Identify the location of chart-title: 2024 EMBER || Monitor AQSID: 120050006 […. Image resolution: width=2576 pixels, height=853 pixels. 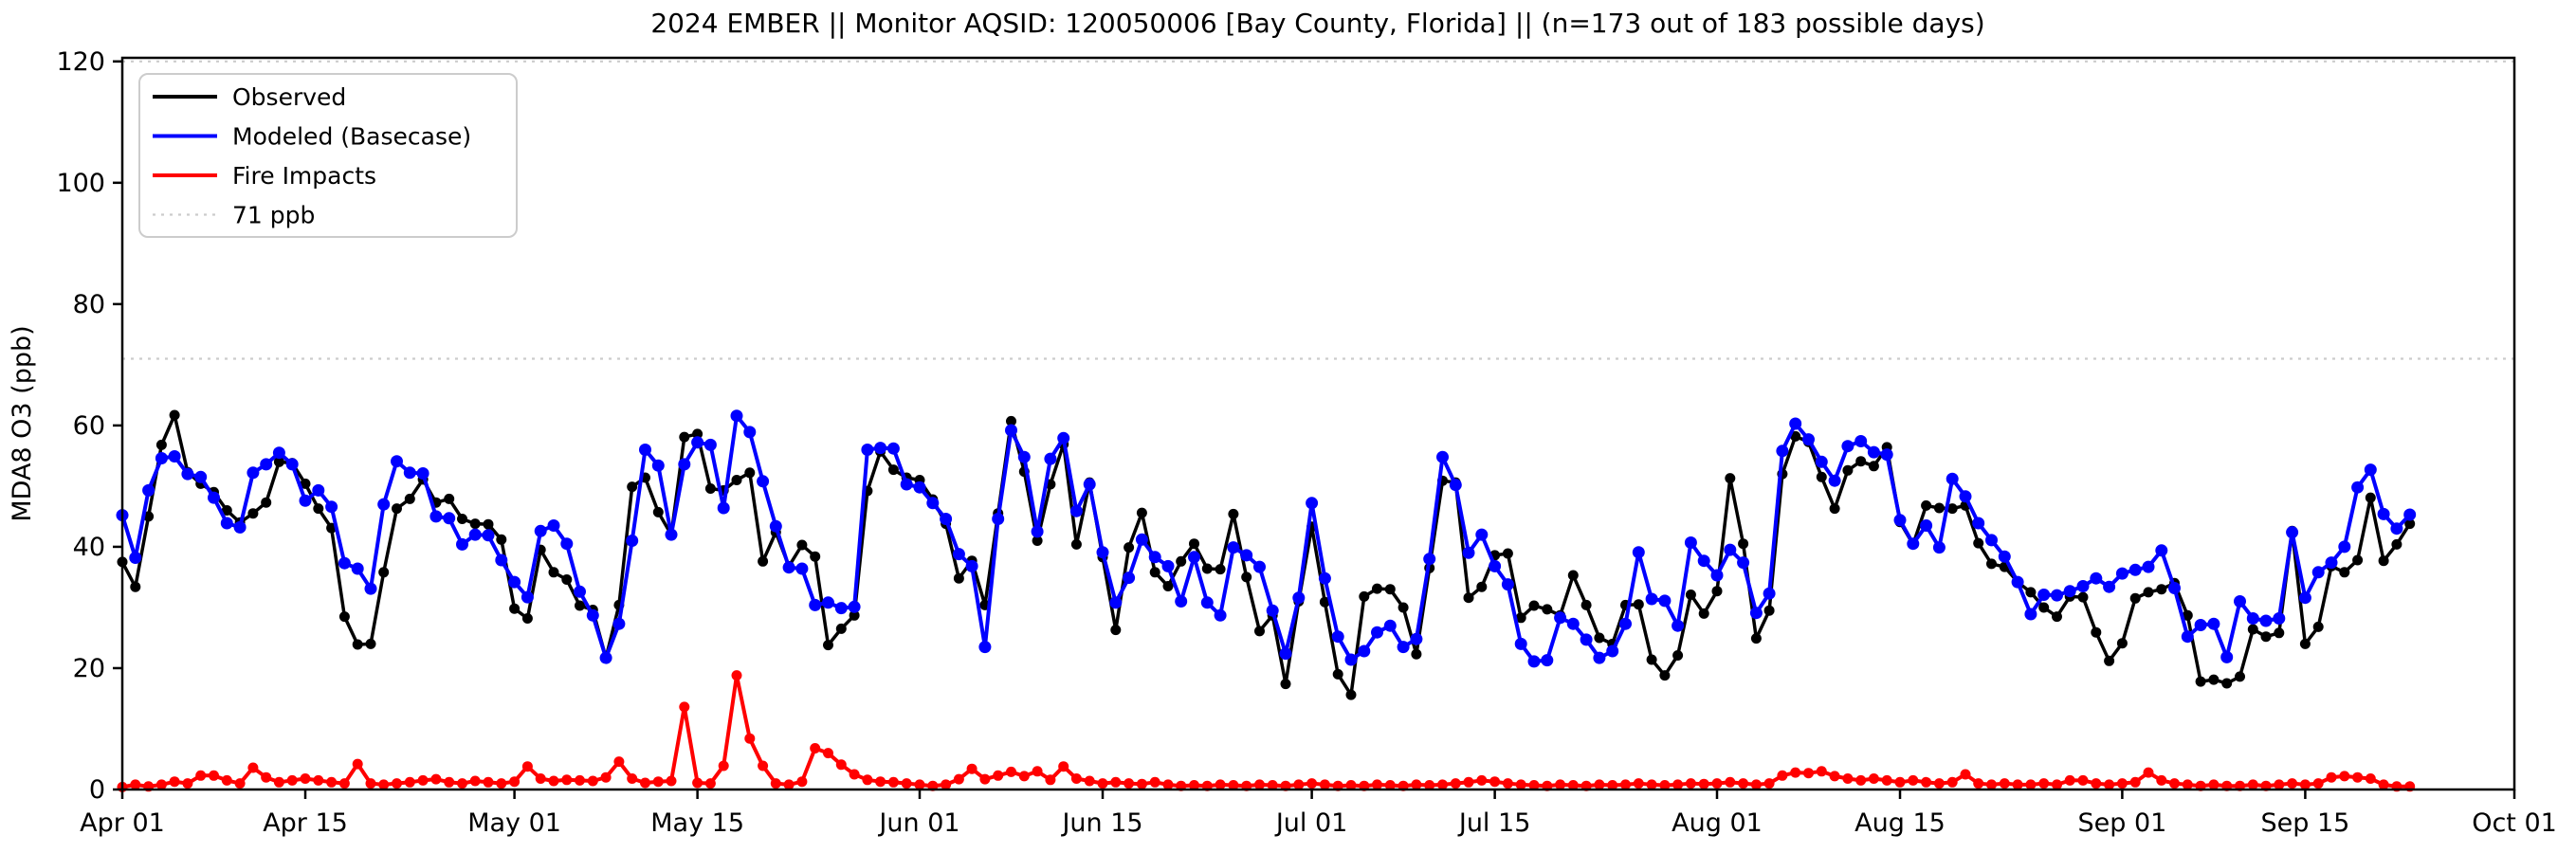
(1317, 23).